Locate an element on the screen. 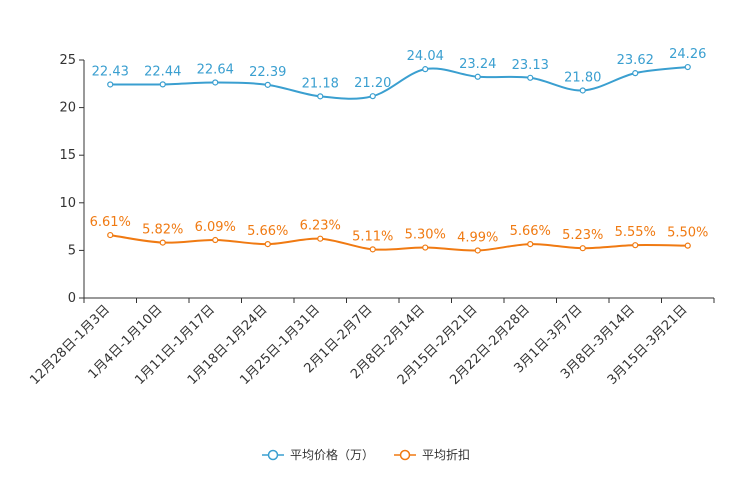  y-tick-label: 10 is located at coordinates (67, 203).